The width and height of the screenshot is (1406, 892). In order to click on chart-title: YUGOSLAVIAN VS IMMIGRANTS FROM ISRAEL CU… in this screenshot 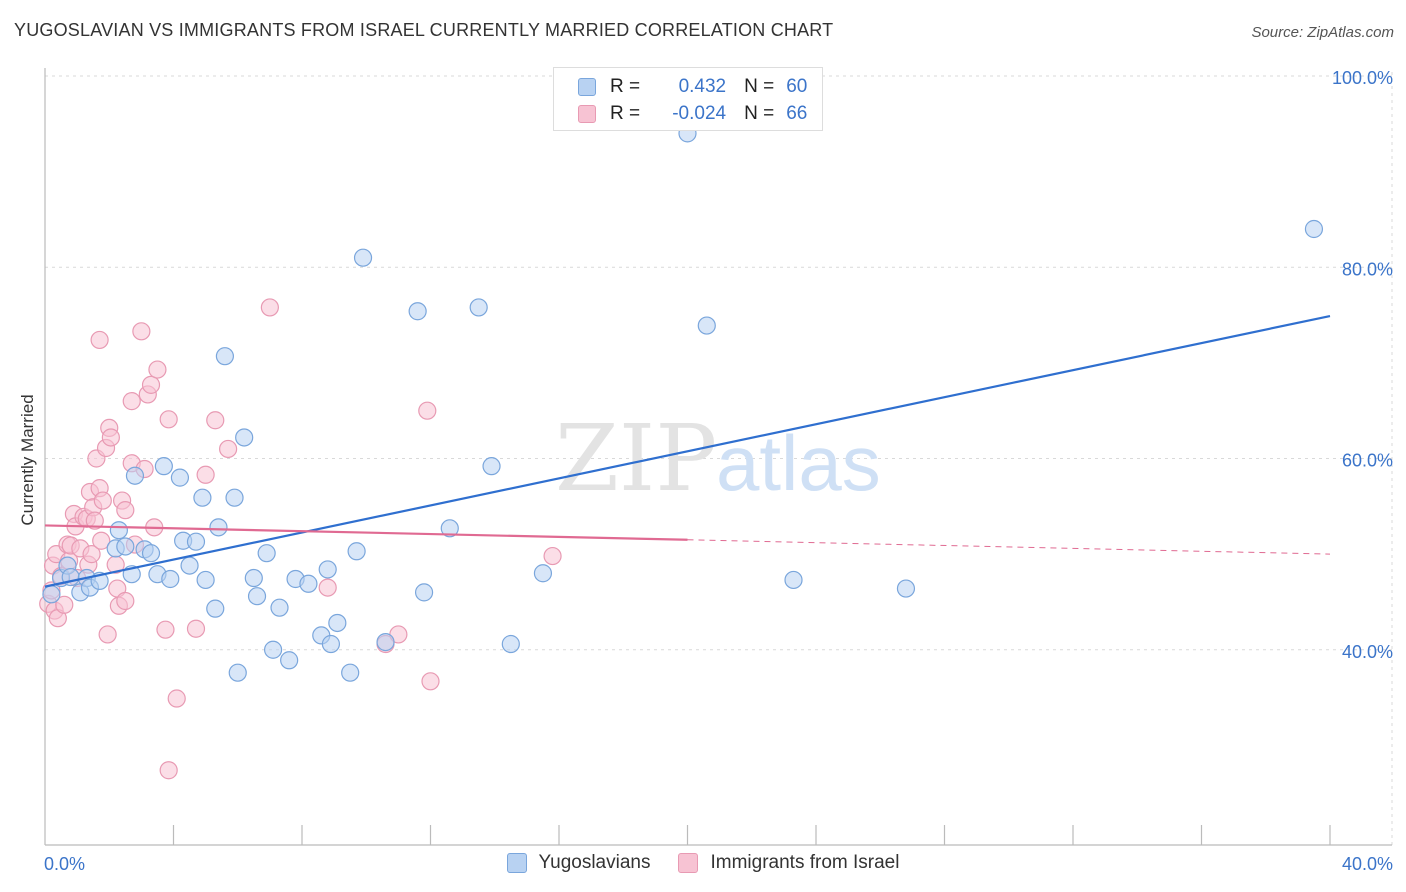, I will do `click(424, 30)`.